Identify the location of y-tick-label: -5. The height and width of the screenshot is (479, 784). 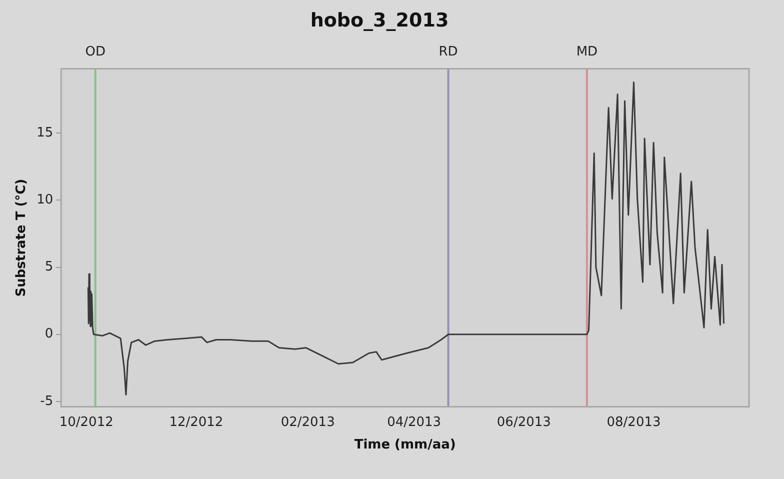
(47, 401).